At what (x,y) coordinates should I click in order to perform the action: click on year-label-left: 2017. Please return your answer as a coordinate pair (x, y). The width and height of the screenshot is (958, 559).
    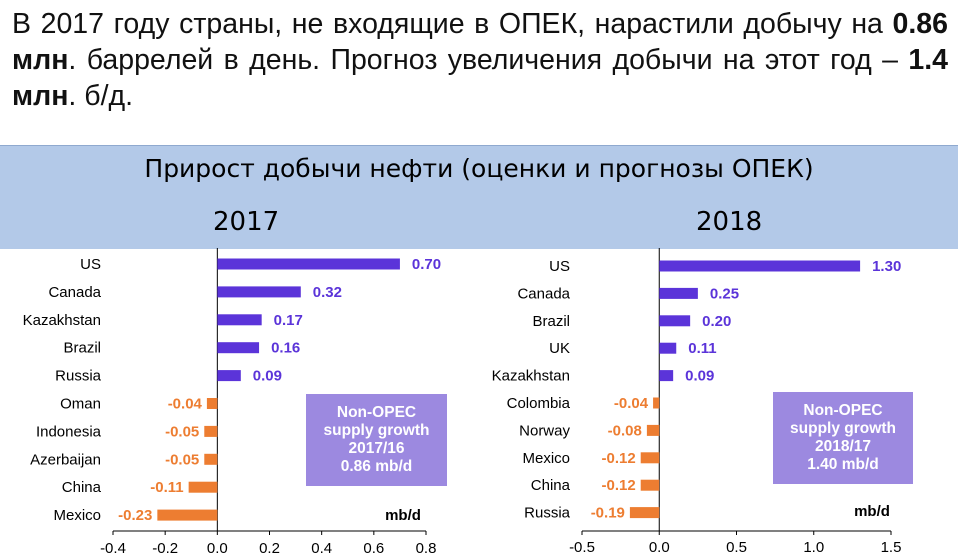
    Looking at the image, I should click on (246, 222).